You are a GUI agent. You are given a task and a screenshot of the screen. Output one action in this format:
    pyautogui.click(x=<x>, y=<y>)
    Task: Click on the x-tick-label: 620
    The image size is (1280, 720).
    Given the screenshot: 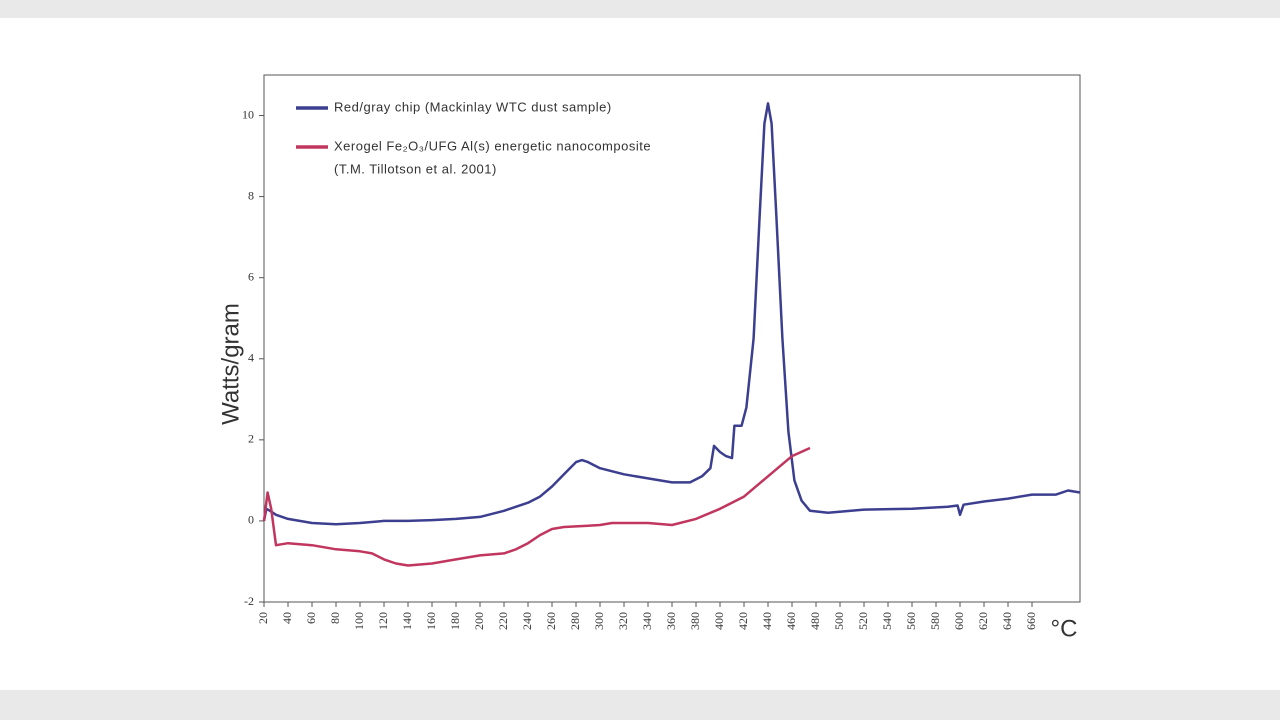 What is the action you would take?
    pyautogui.click(x=983, y=621)
    